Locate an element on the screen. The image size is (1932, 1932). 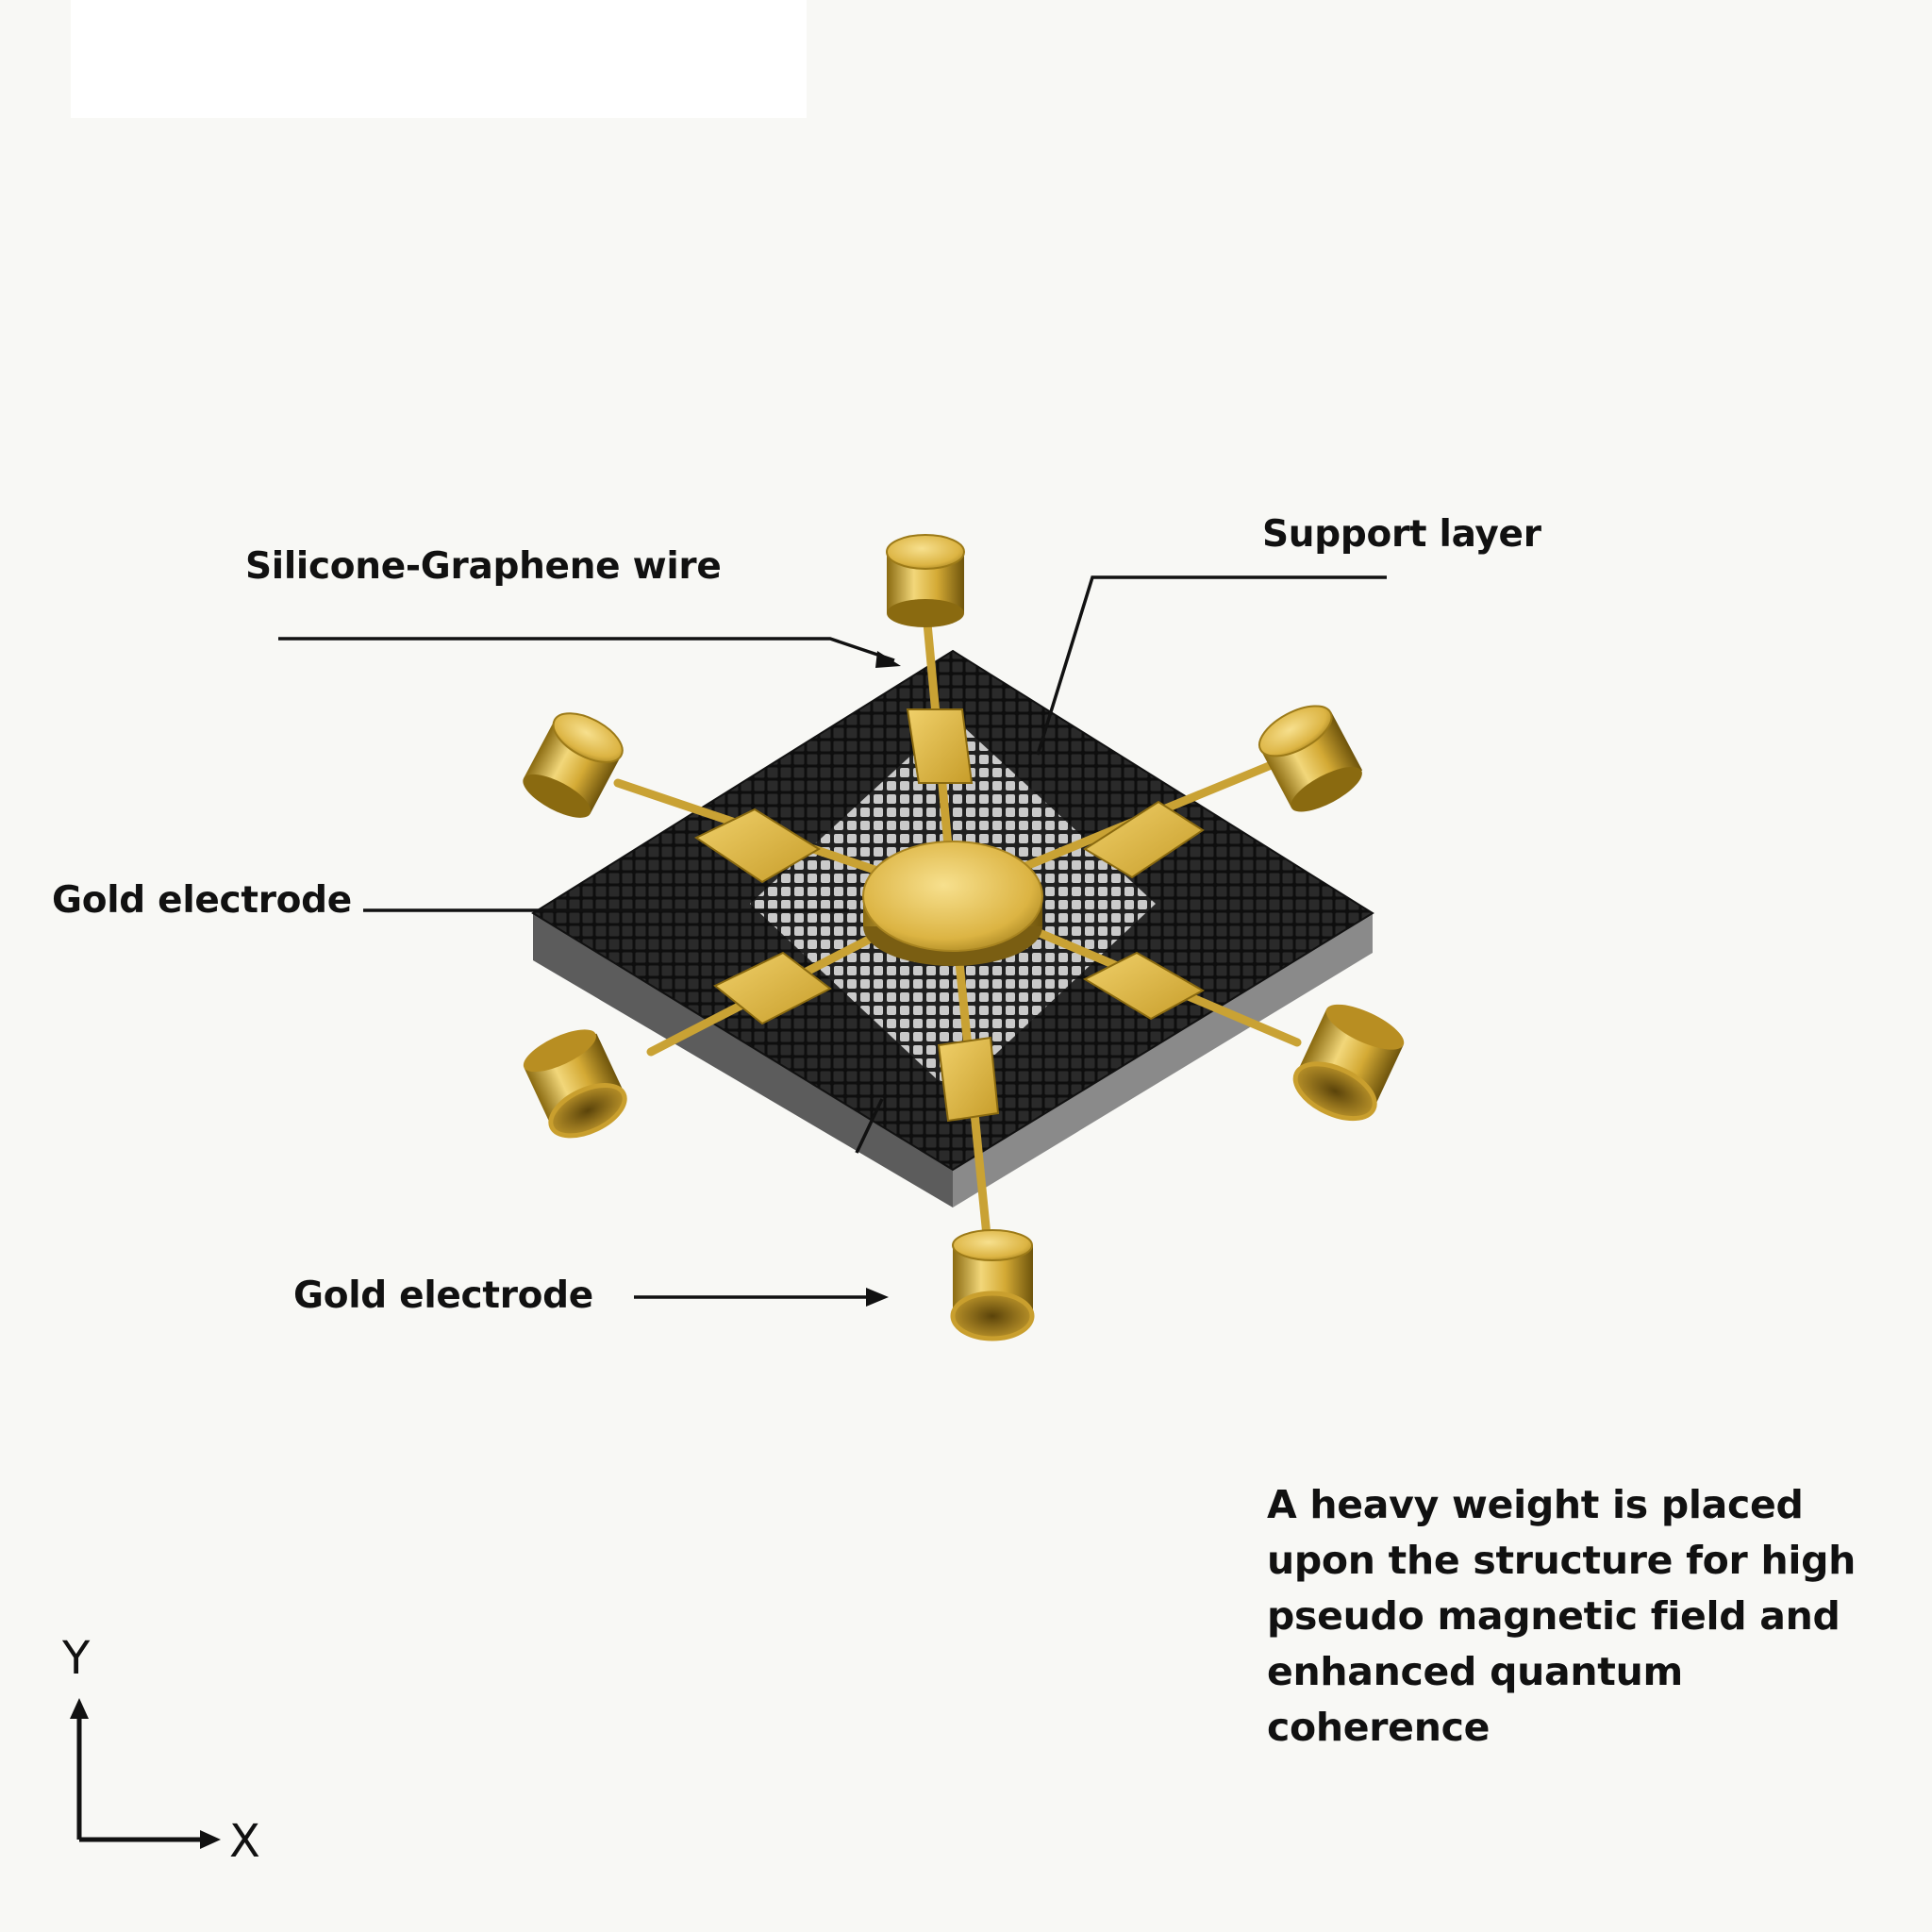
axis-indicator is located at coordinates (142, 1777).